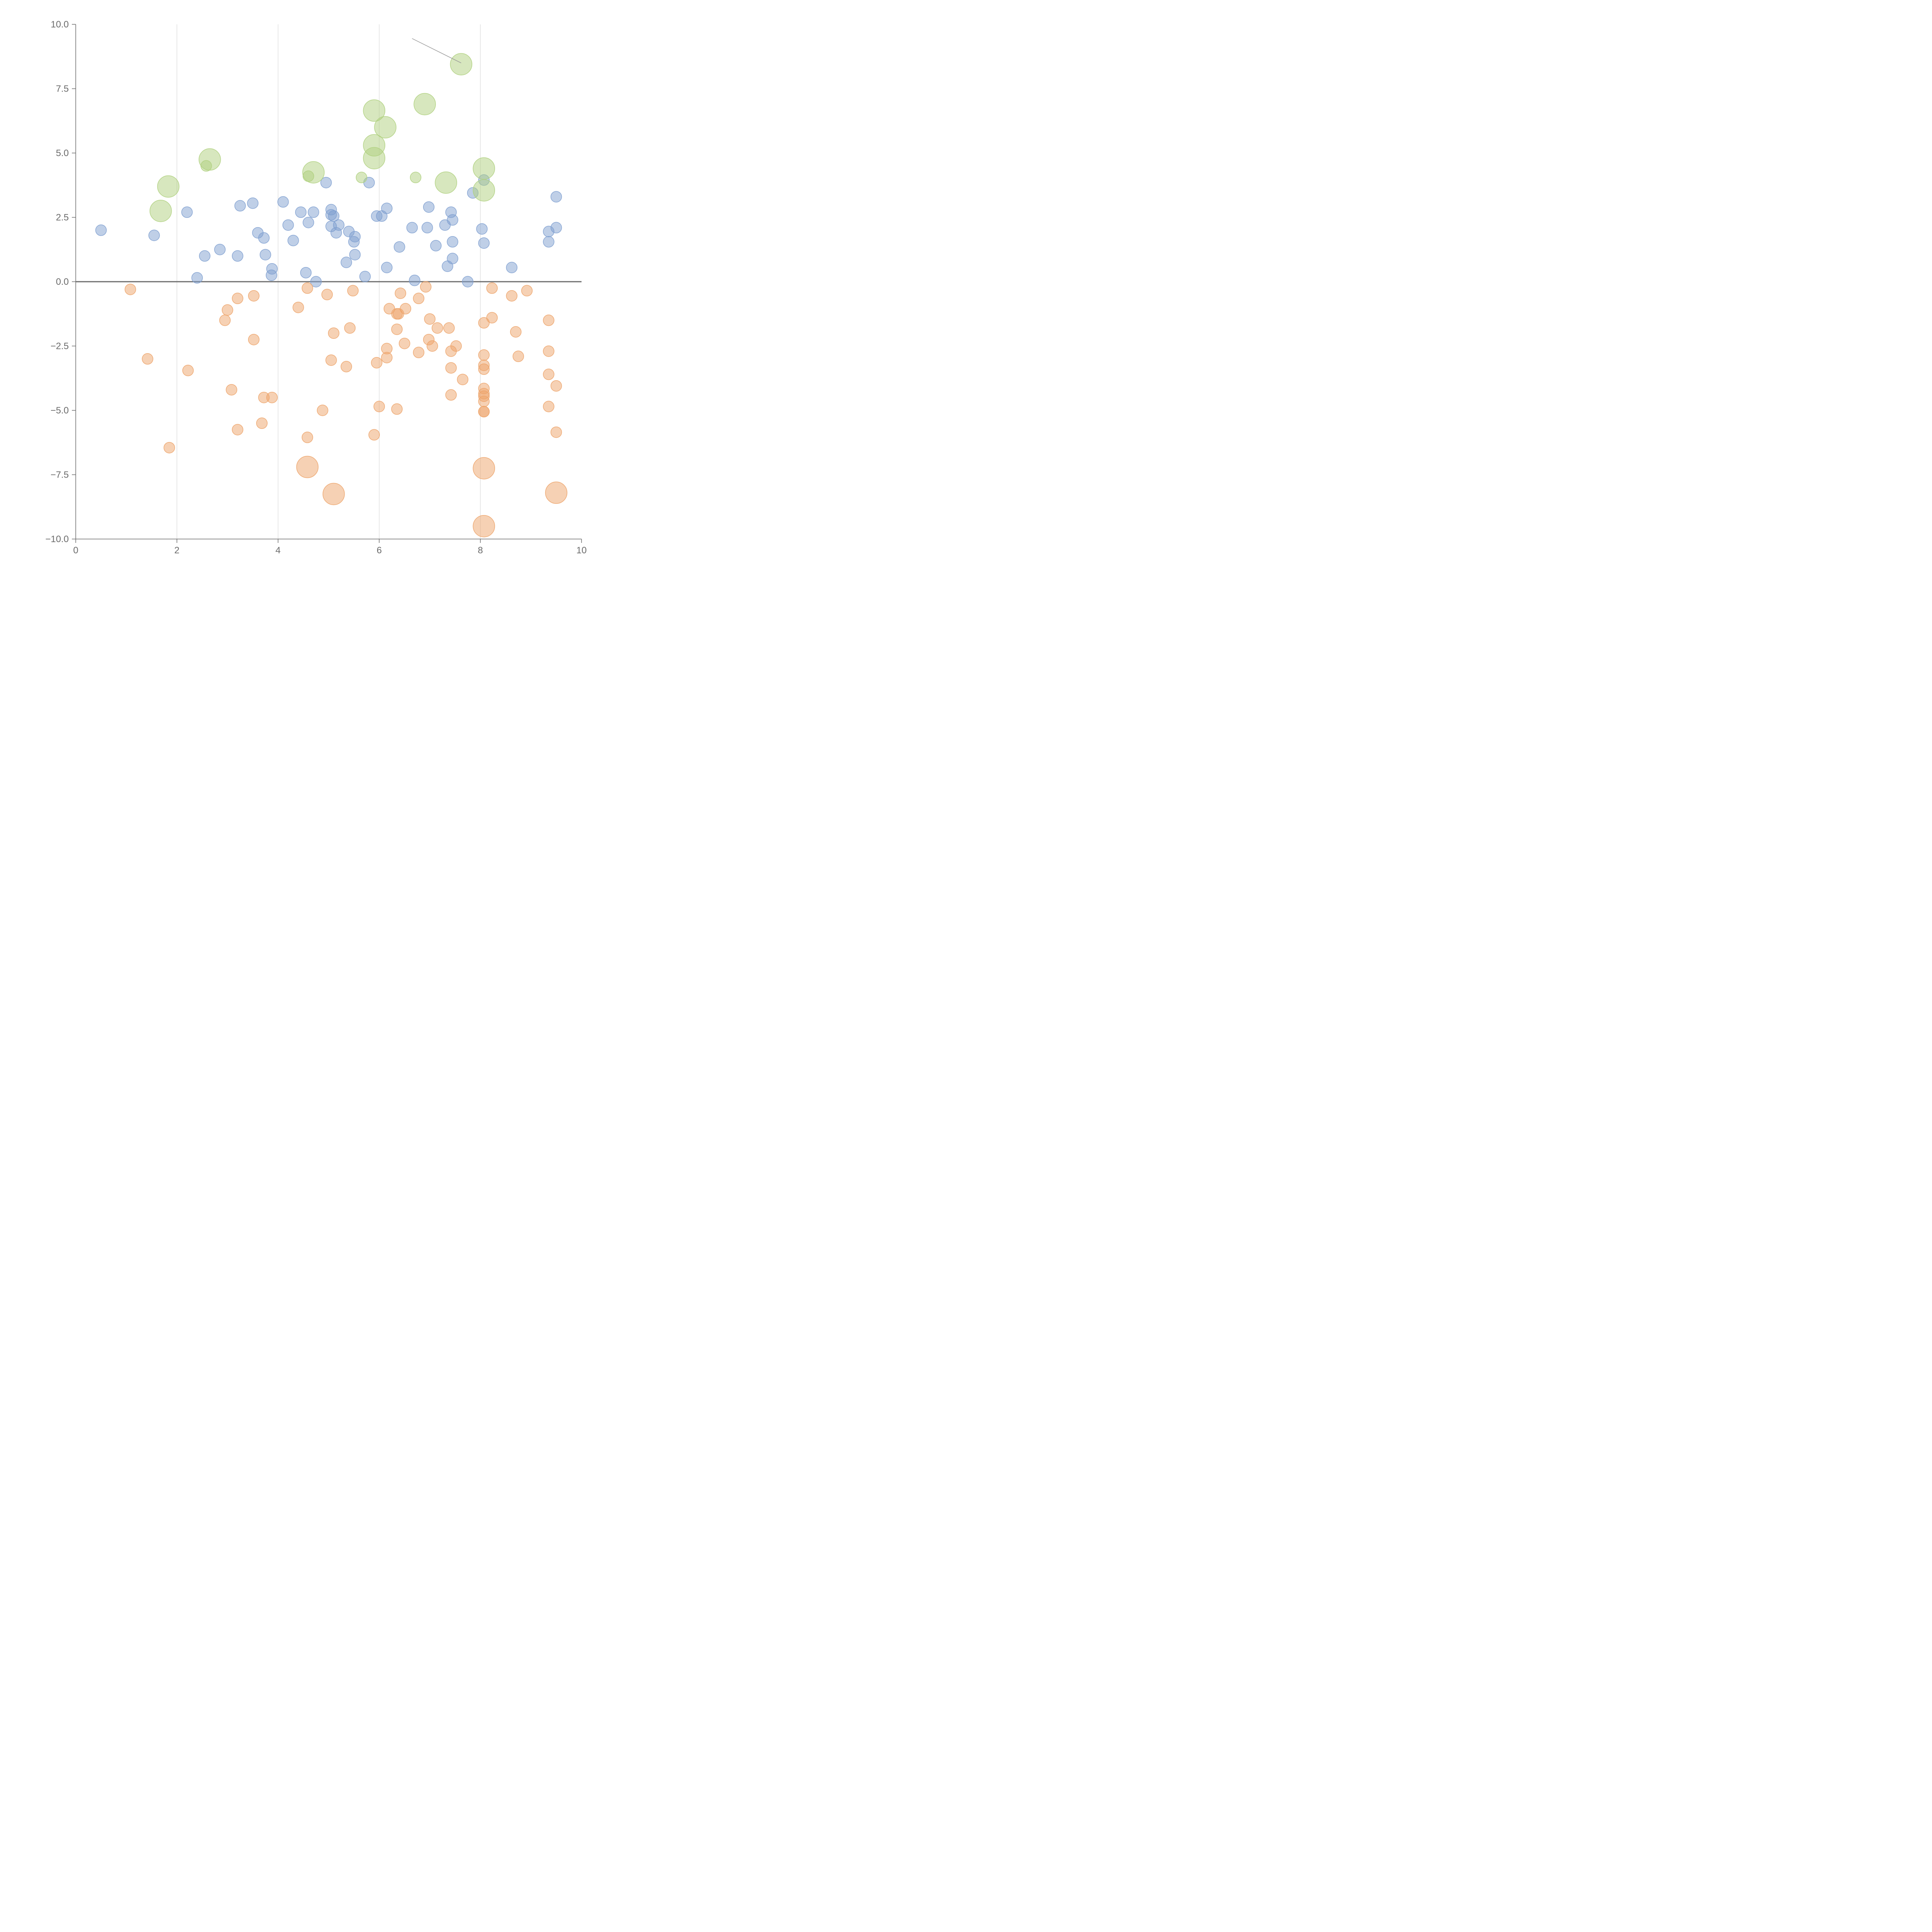 The height and width of the screenshot is (1932, 1932). Describe the element at coordinates (332, 295) in the screenshot. I see `points-layer` at that location.